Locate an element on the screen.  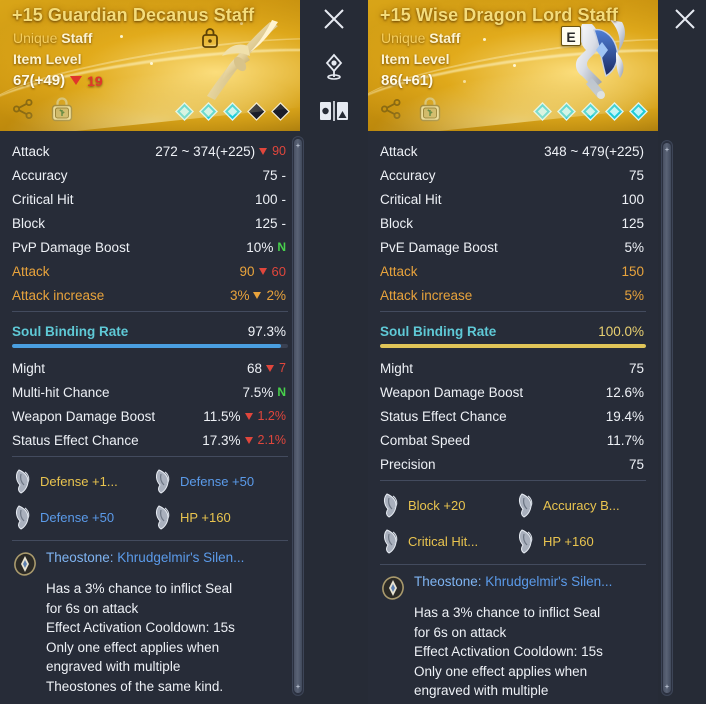
map-pin-icon is located at coordinates (334, 66).